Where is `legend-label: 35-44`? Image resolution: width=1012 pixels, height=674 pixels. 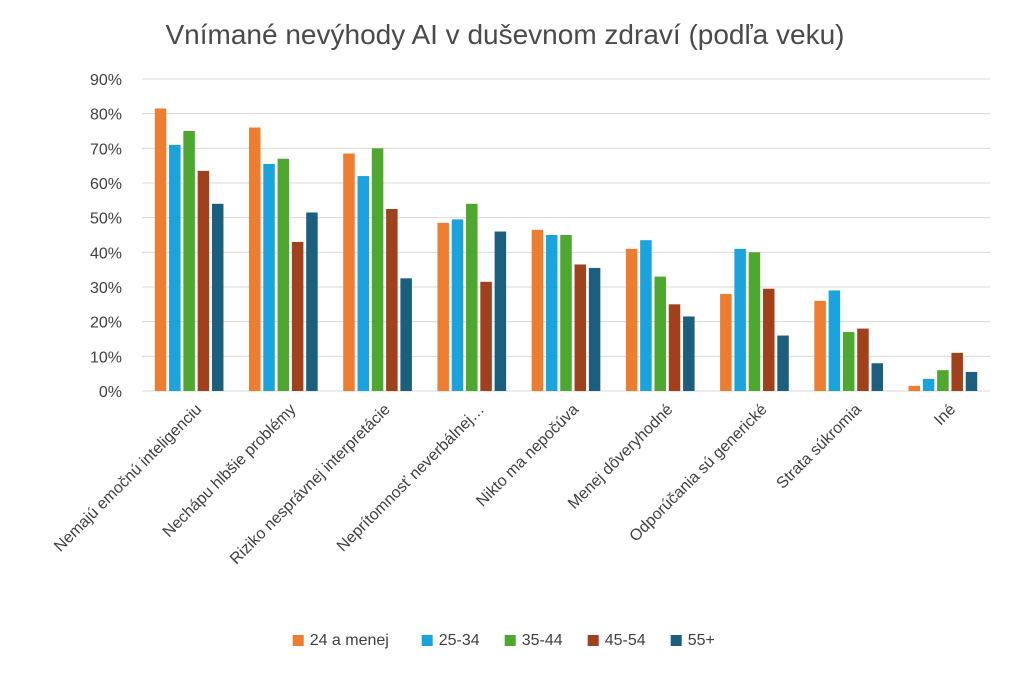
legend-label: 35-44 is located at coordinates (542, 640).